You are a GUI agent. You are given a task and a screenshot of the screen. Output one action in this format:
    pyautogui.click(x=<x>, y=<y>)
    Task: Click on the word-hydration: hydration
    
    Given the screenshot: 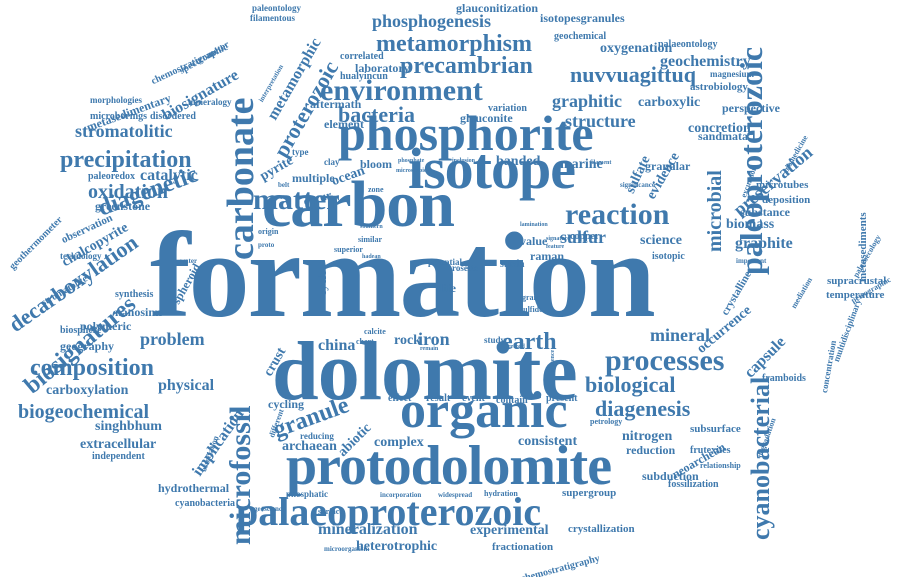 What is the action you would take?
    pyautogui.click(x=501, y=493)
    